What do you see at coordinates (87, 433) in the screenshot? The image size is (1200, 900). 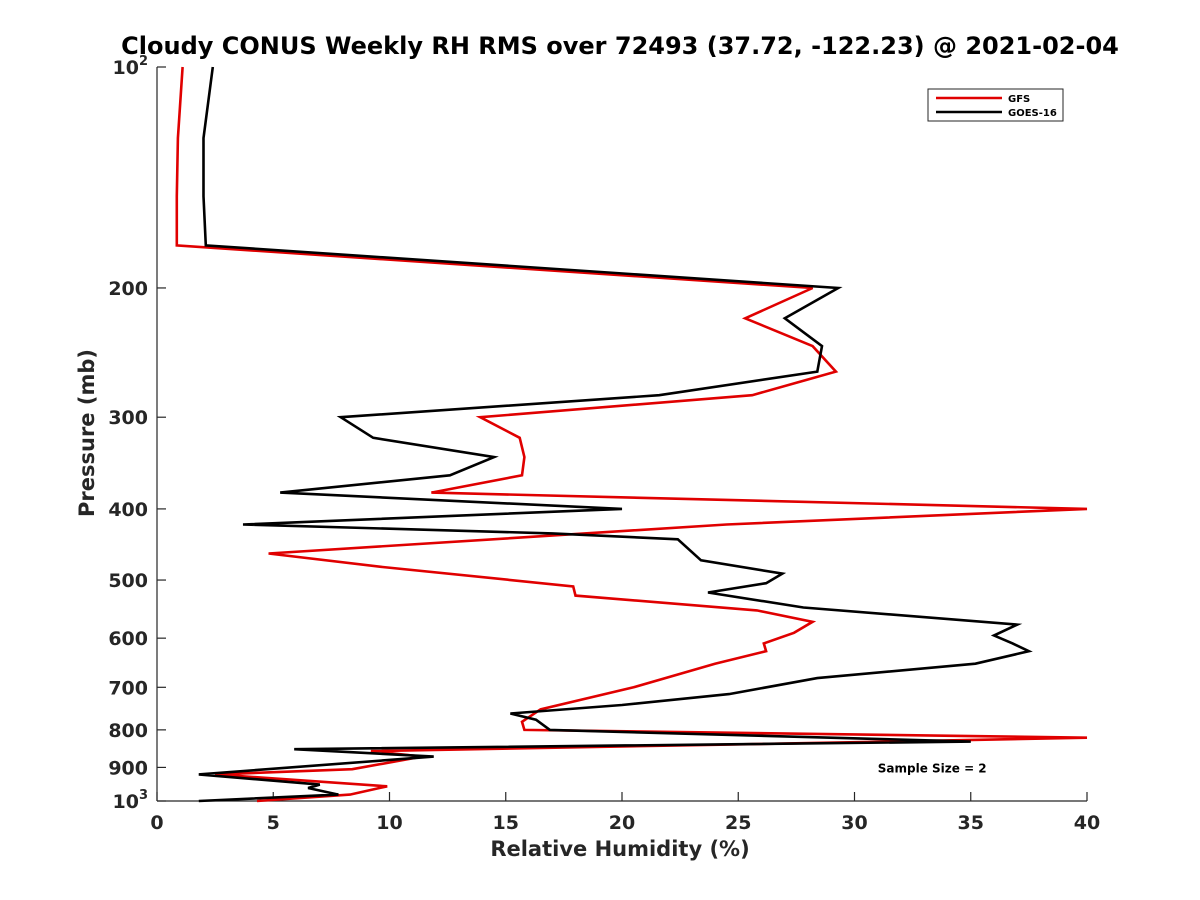 I see `y-axis-label: Pressure (mb)` at bounding box center [87, 433].